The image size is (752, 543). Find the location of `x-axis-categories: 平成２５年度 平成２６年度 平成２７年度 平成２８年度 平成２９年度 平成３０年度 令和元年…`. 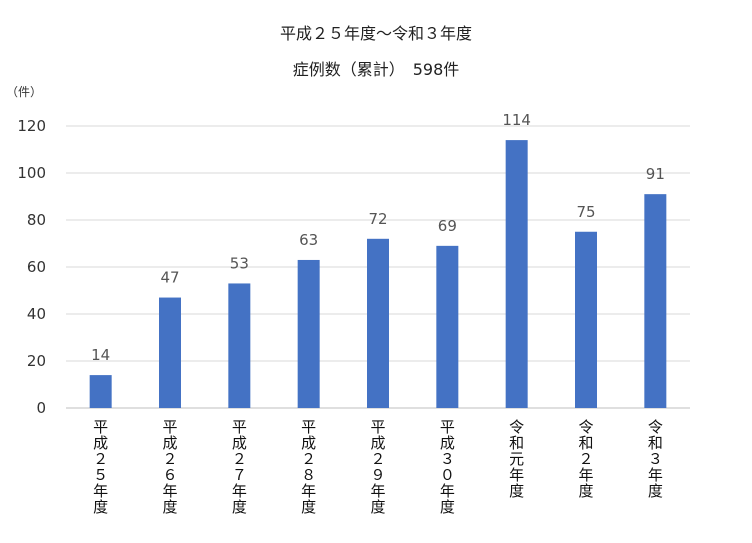

x-axis-categories: 平成２５年度 平成２６年度 平成２７年度 平成２８年度 平成２９年度 平成３０年度 令和元年… is located at coordinates (378, 467).